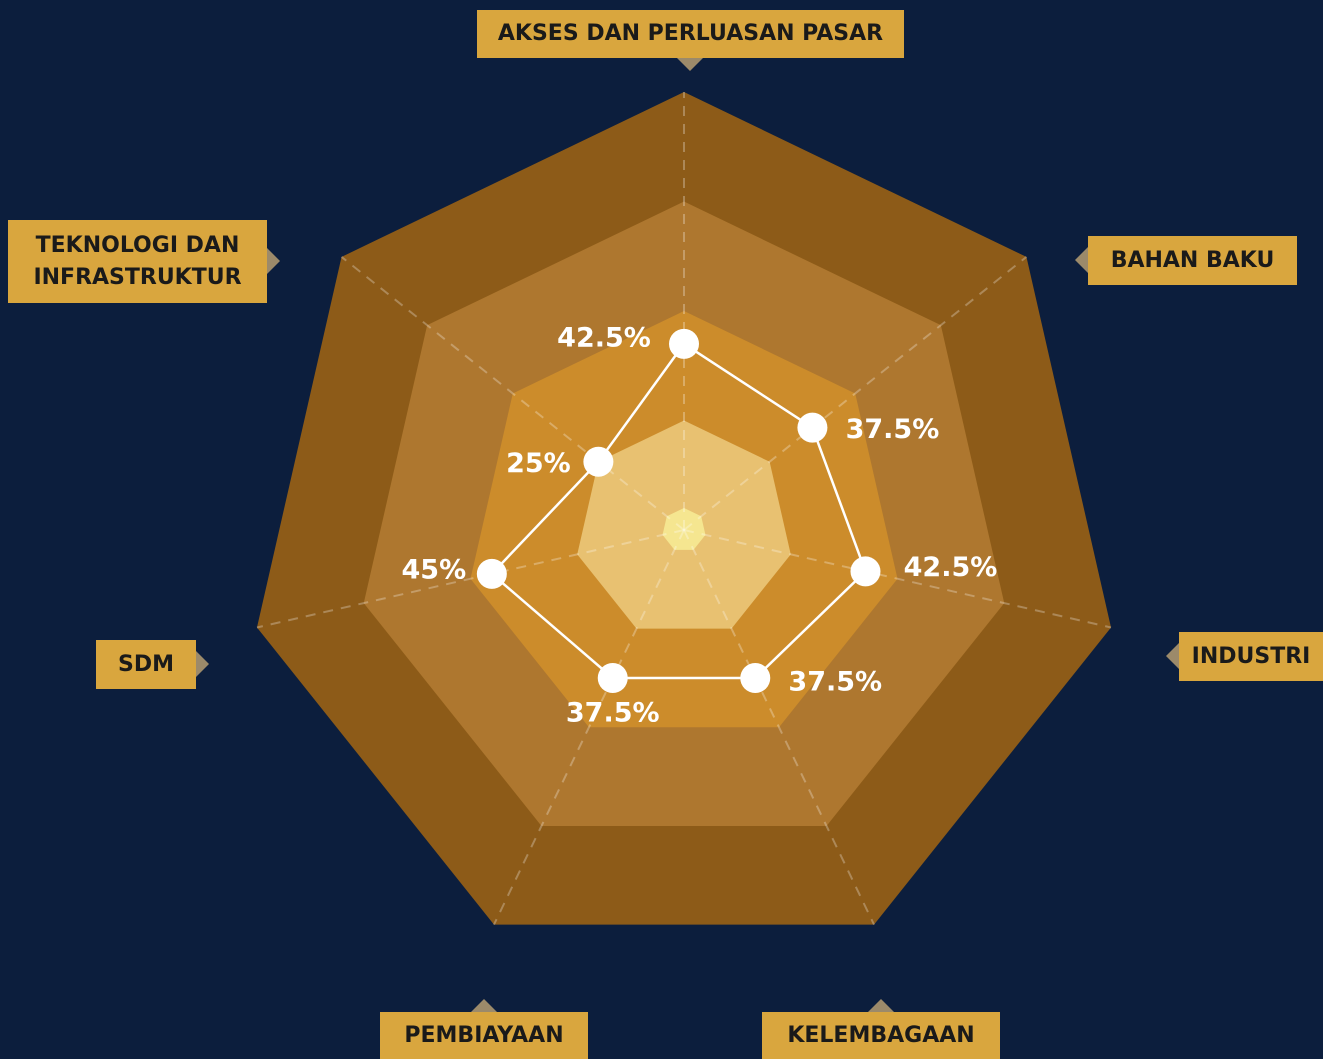 The width and height of the screenshot is (1323, 1059). What do you see at coordinates (881, 1035) in the screenshot?
I see `axis-label: KELEMBAGAAN` at bounding box center [881, 1035].